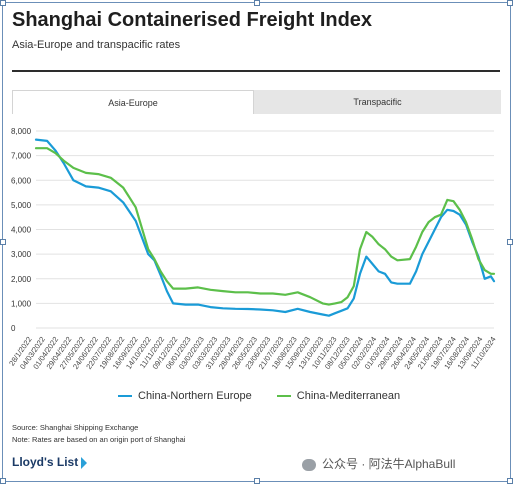 This screenshot has width=514, height=486. Describe the element at coordinates (257, 3) in the screenshot. I see `resize-handle-top-center` at that location.